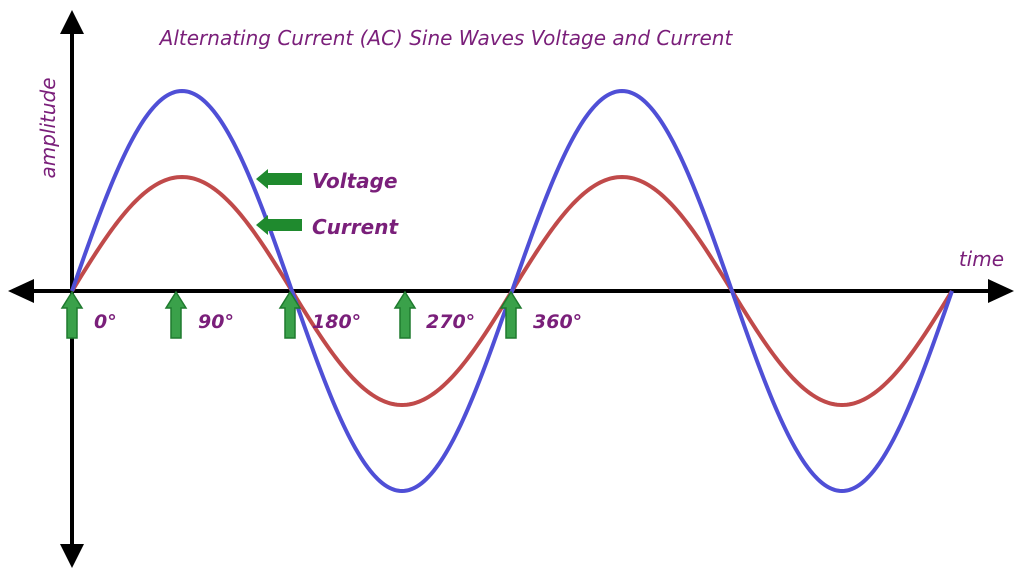  I want to click on legend-item-voltage: Voltage, so click(327, 181).